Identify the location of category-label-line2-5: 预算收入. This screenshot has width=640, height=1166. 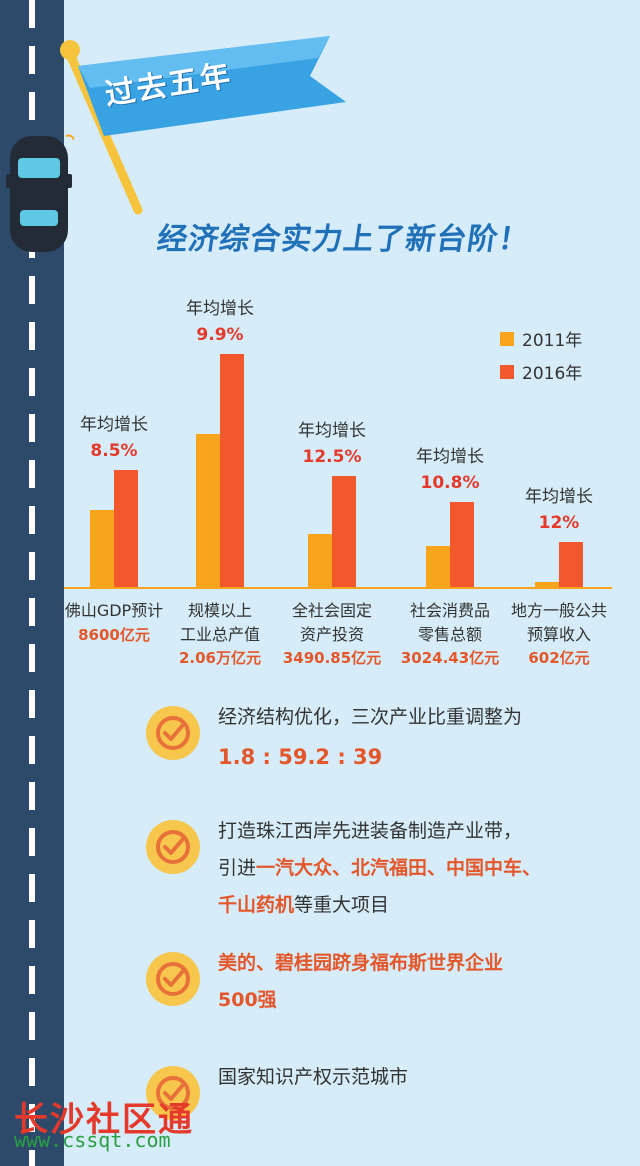
(559, 634).